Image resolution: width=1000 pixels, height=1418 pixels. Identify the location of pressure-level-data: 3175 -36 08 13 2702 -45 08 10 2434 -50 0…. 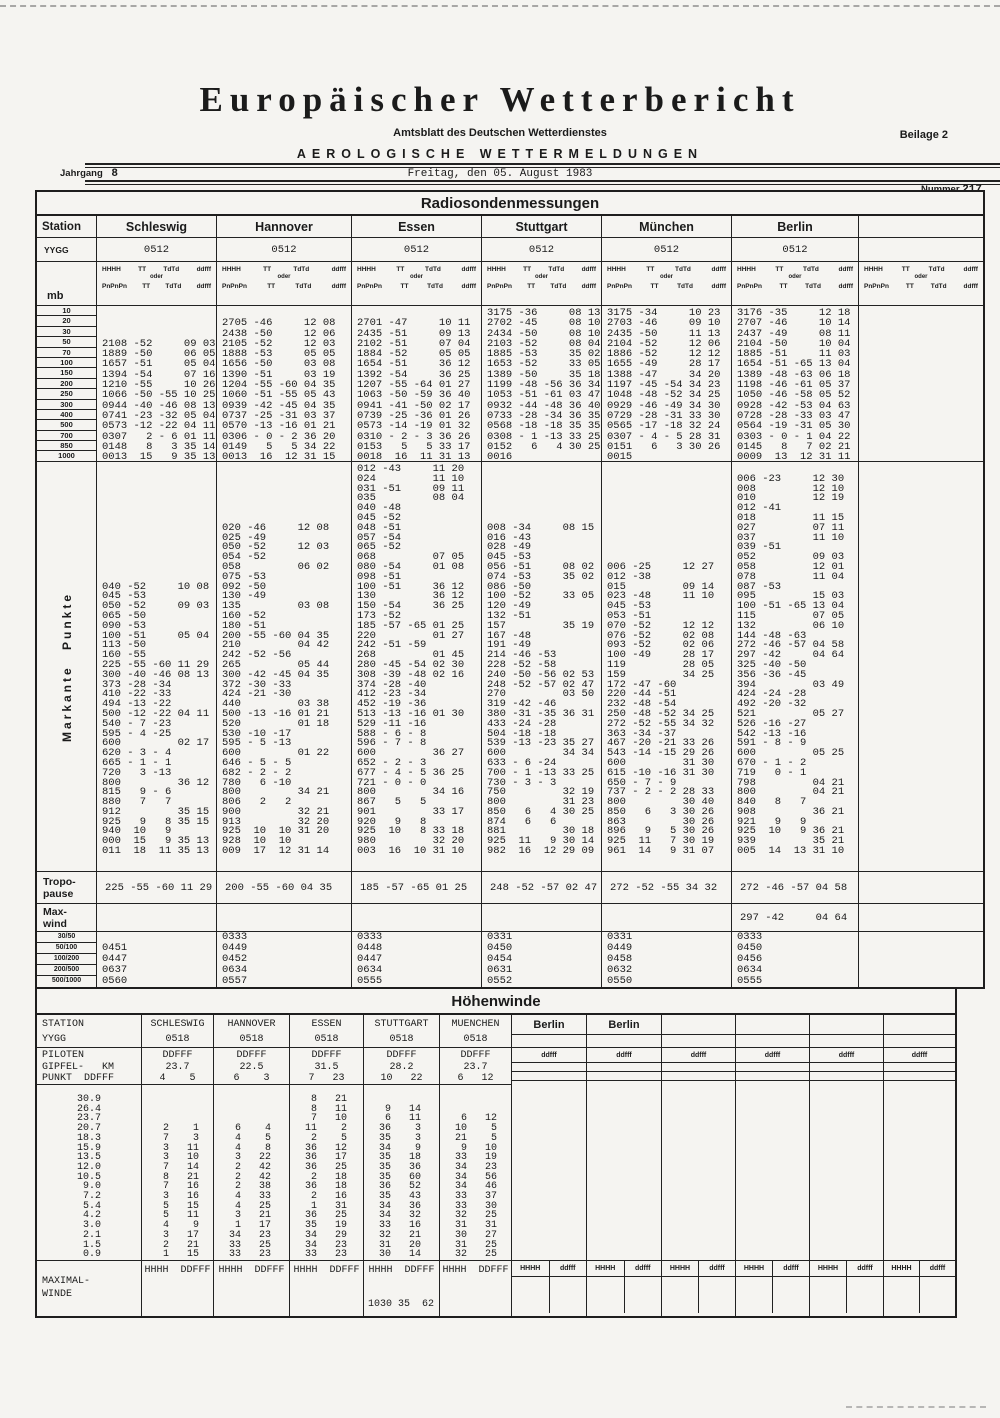
(541, 384).